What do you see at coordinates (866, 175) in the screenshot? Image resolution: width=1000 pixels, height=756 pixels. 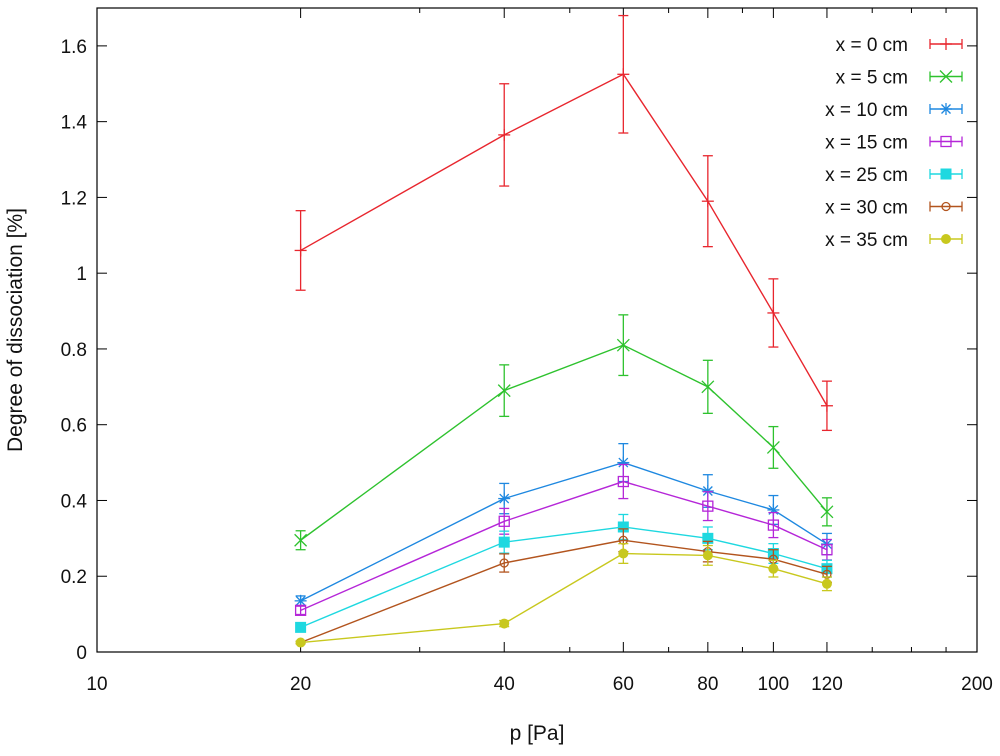 I see `legend-label: x = 25 cm` at bounding box center [866, 175].